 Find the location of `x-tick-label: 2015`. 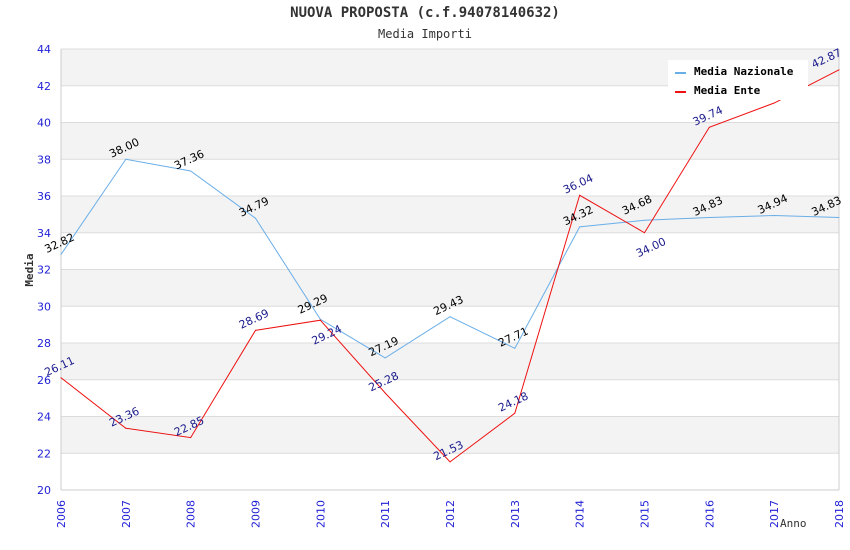

x-tick-label: 2015 is located at coordinates (645, 514).